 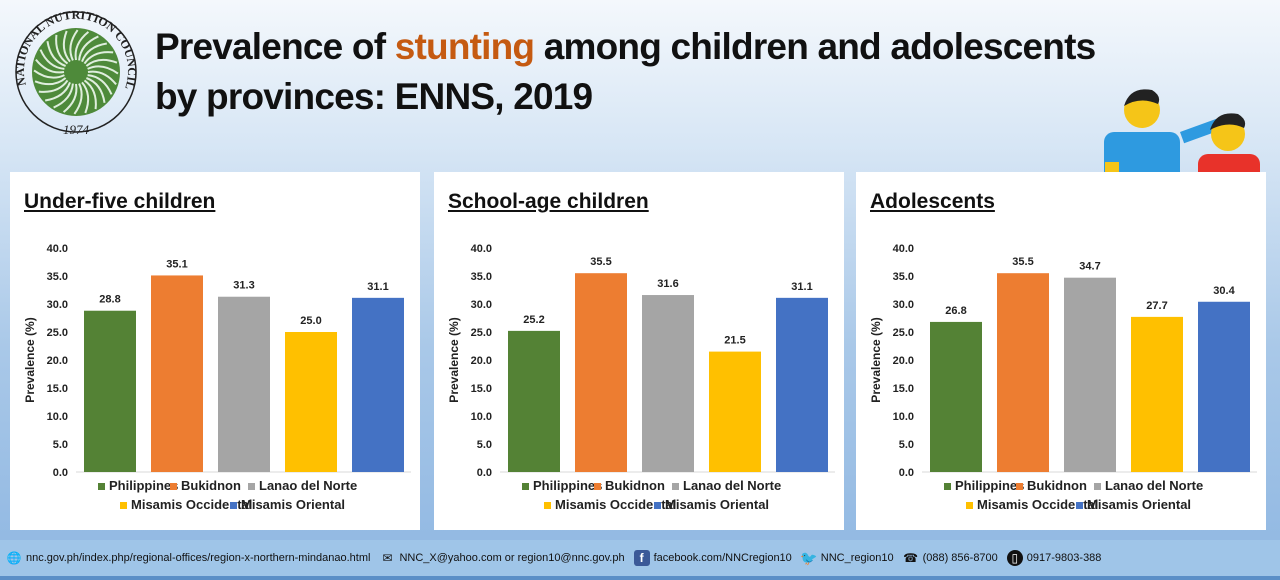 I want to click on twitter-link: 🐦 NNC_region10, so click(x=847, y=557).